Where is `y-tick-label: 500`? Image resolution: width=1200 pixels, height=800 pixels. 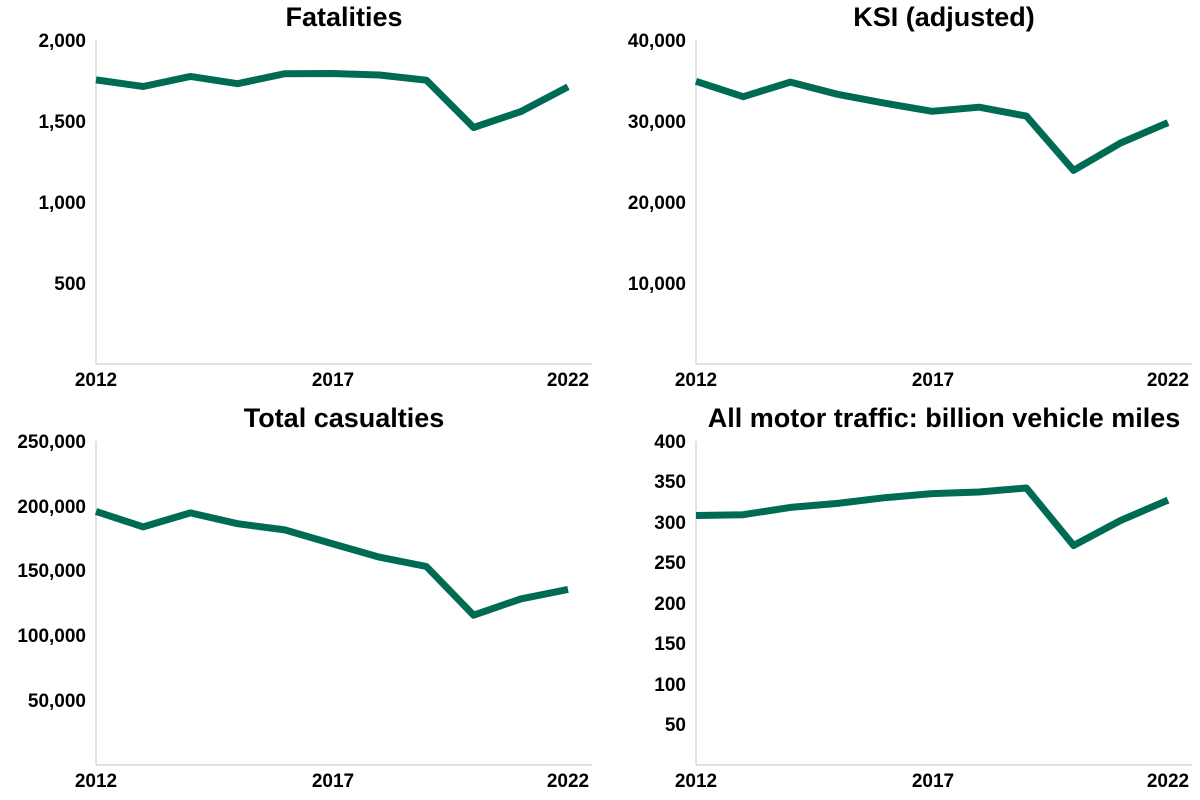
y-tick-label: 500 is located at coordinates (70, 284).